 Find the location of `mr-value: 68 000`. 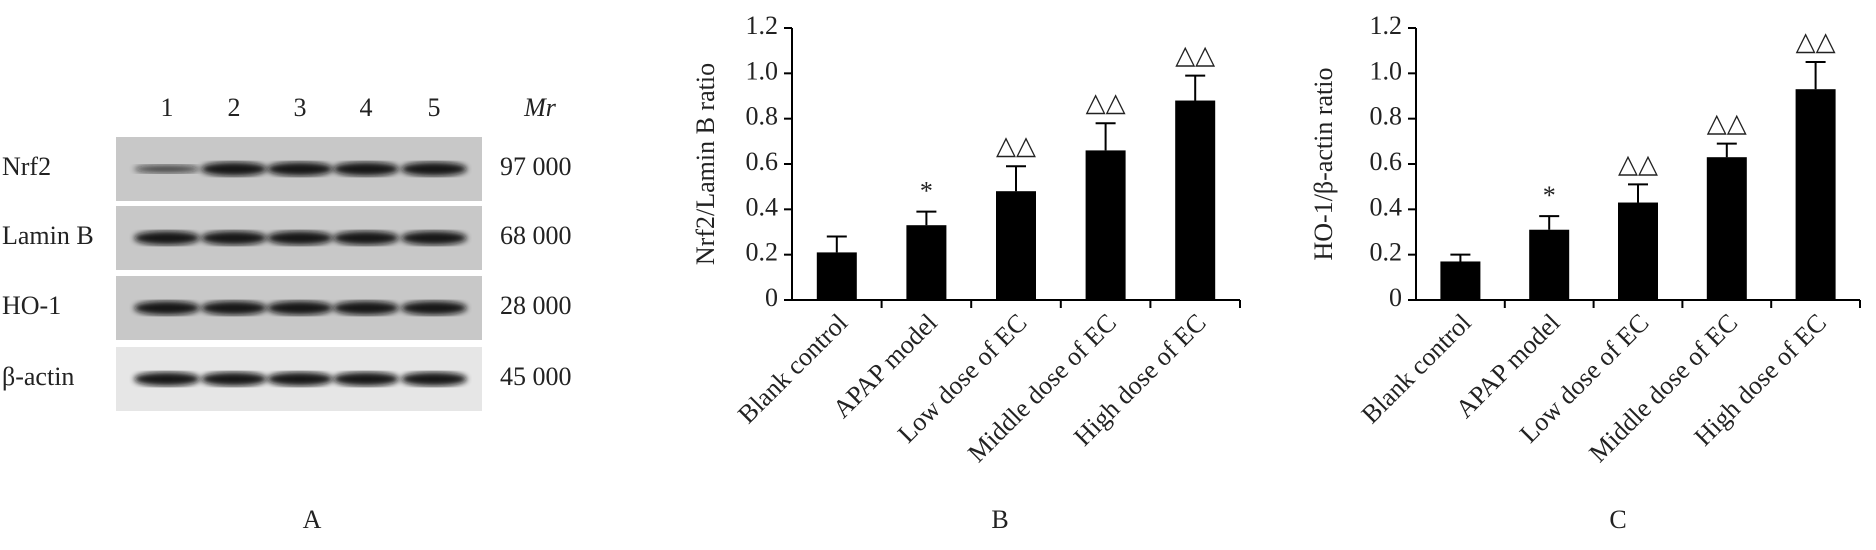

mr-value: 68 000 is located at coordinates (536, 235).